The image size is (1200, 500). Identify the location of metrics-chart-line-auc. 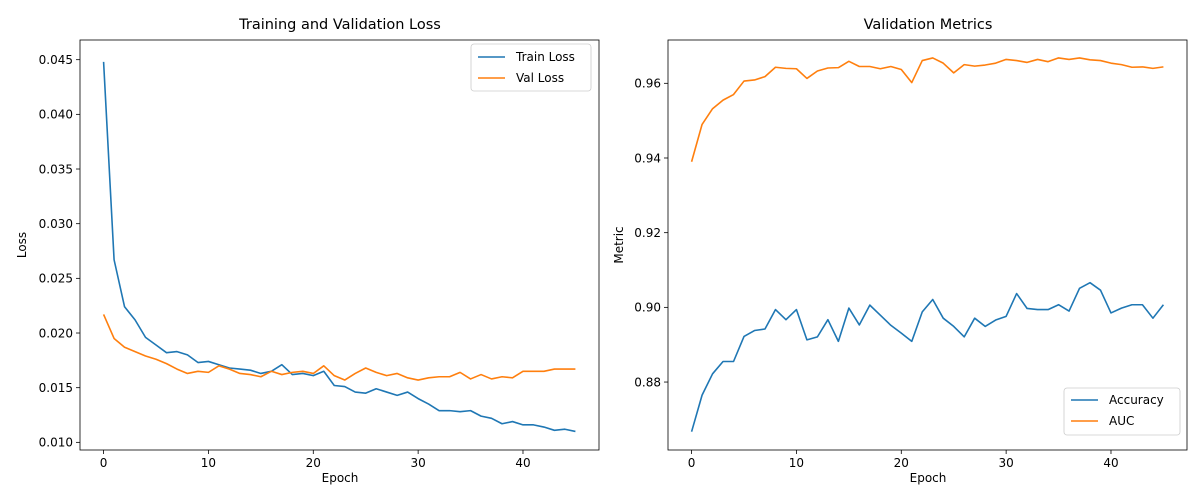
(927, 109).